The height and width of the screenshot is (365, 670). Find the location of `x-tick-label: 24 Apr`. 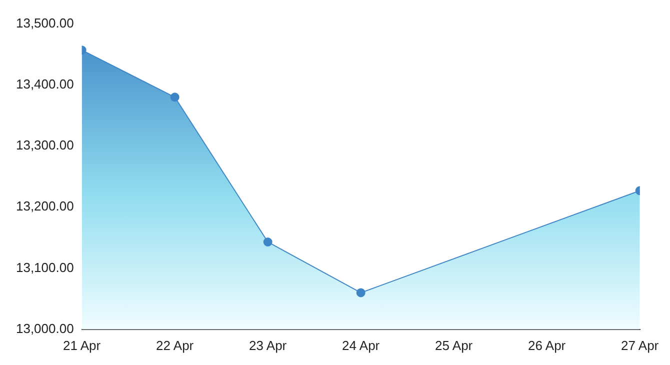

x-tick-label: 24 Apr is located at coordinates (361, 345).